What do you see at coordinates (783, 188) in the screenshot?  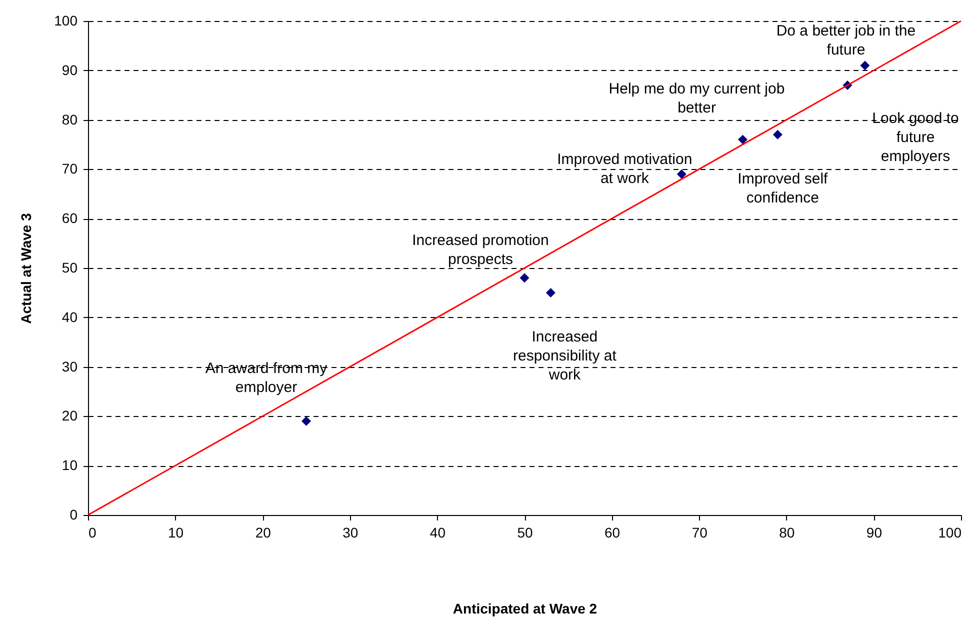 I see `annotation: Improved self confidence` at bounding box center [783, 188].